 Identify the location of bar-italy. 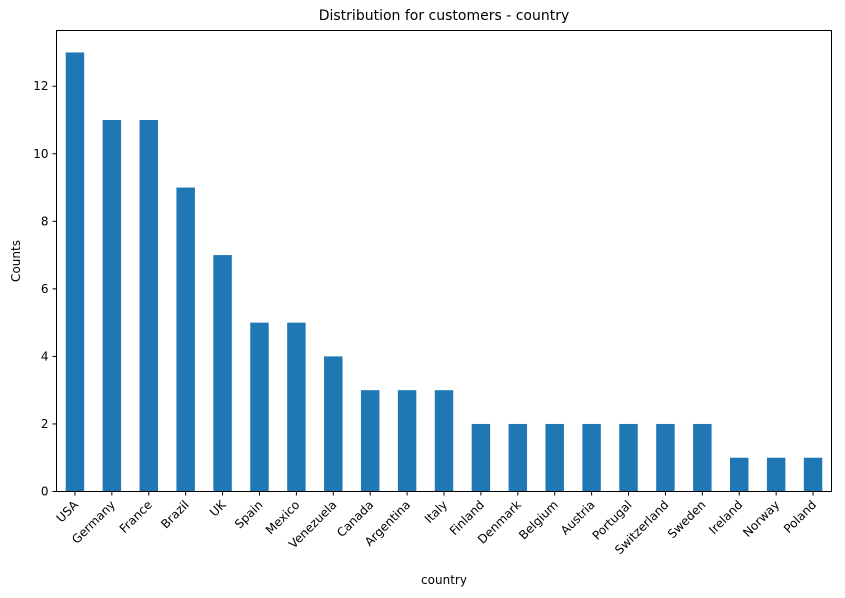
(444, 441).